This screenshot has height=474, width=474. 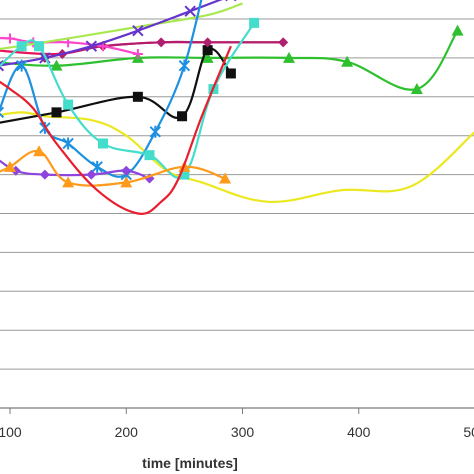 What do you see at coordinates (243, 432) in the screenshot?
I see `x-tick-label-2: 300` at bounding box center [243, 432].